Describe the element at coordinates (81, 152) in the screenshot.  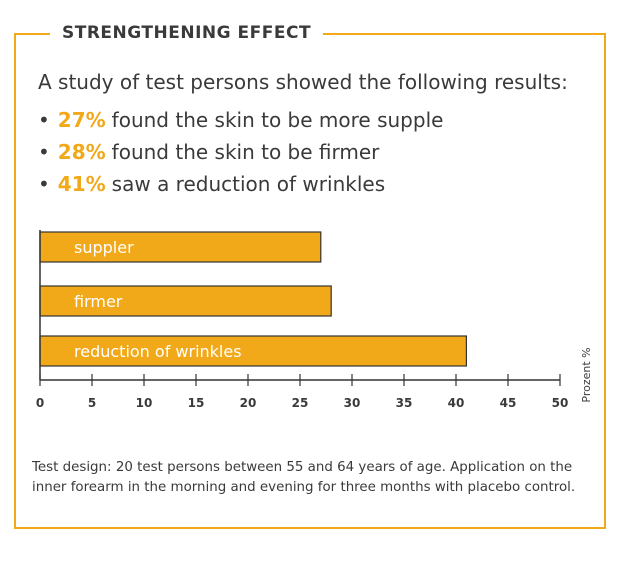
I see `result-percent: 28%` at that location.